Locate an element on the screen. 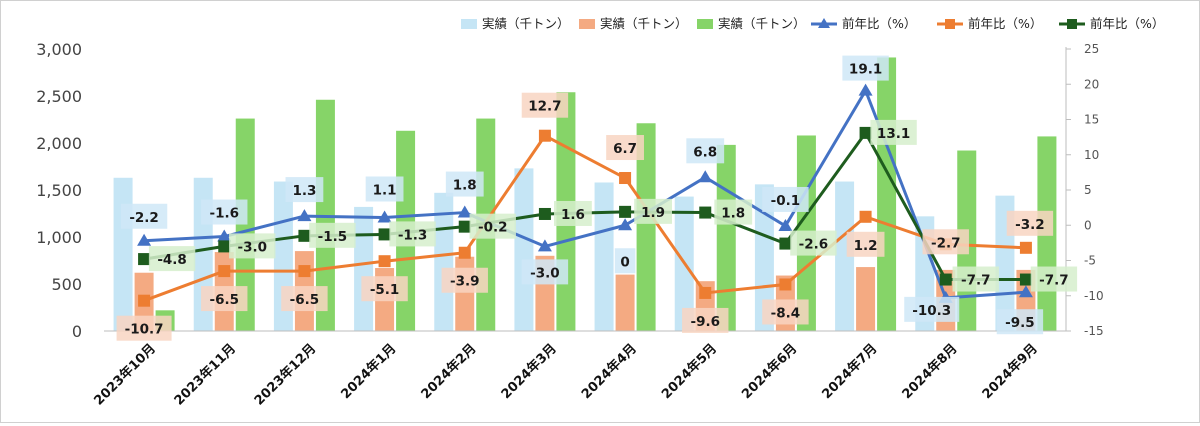 This screenshot has width=1200, height=426. data-label: 12.7 is located at coordinates (544, 107).